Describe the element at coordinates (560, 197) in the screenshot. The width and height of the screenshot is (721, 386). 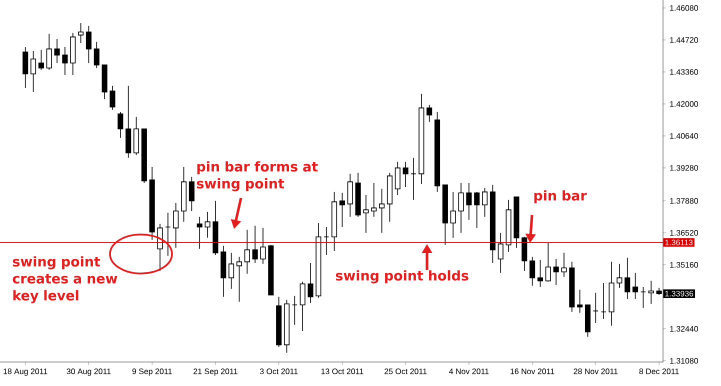
I see `annotation: pin bar` at that location.